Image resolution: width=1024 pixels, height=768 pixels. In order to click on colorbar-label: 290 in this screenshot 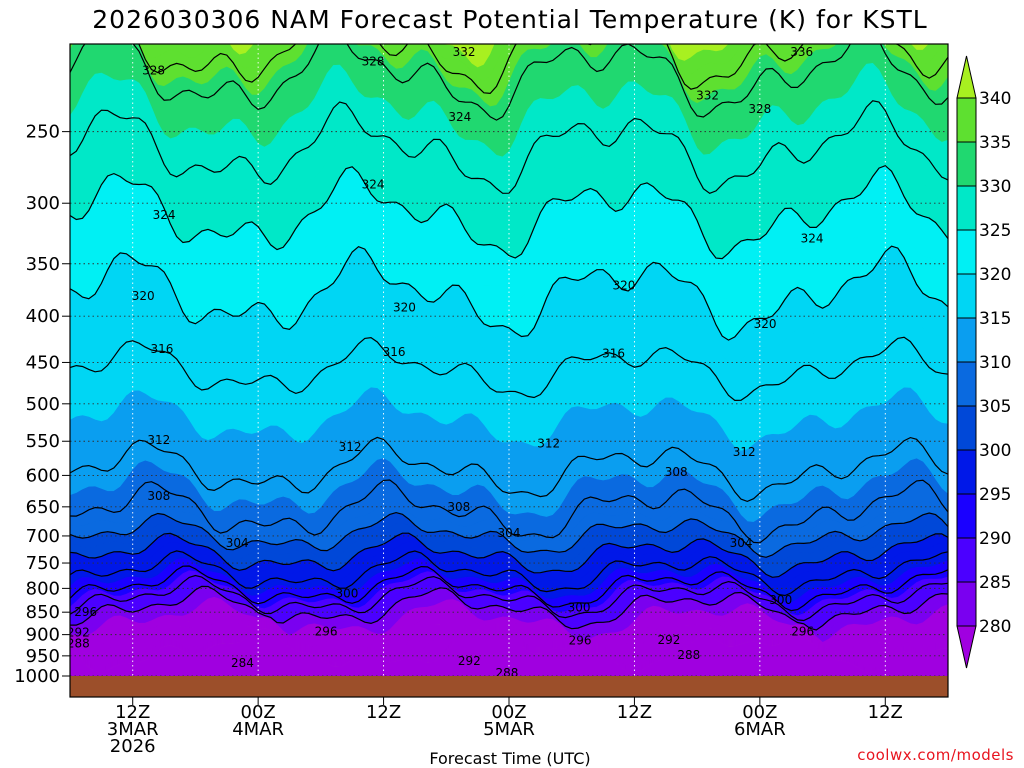, I will do `click(995, 539)`.